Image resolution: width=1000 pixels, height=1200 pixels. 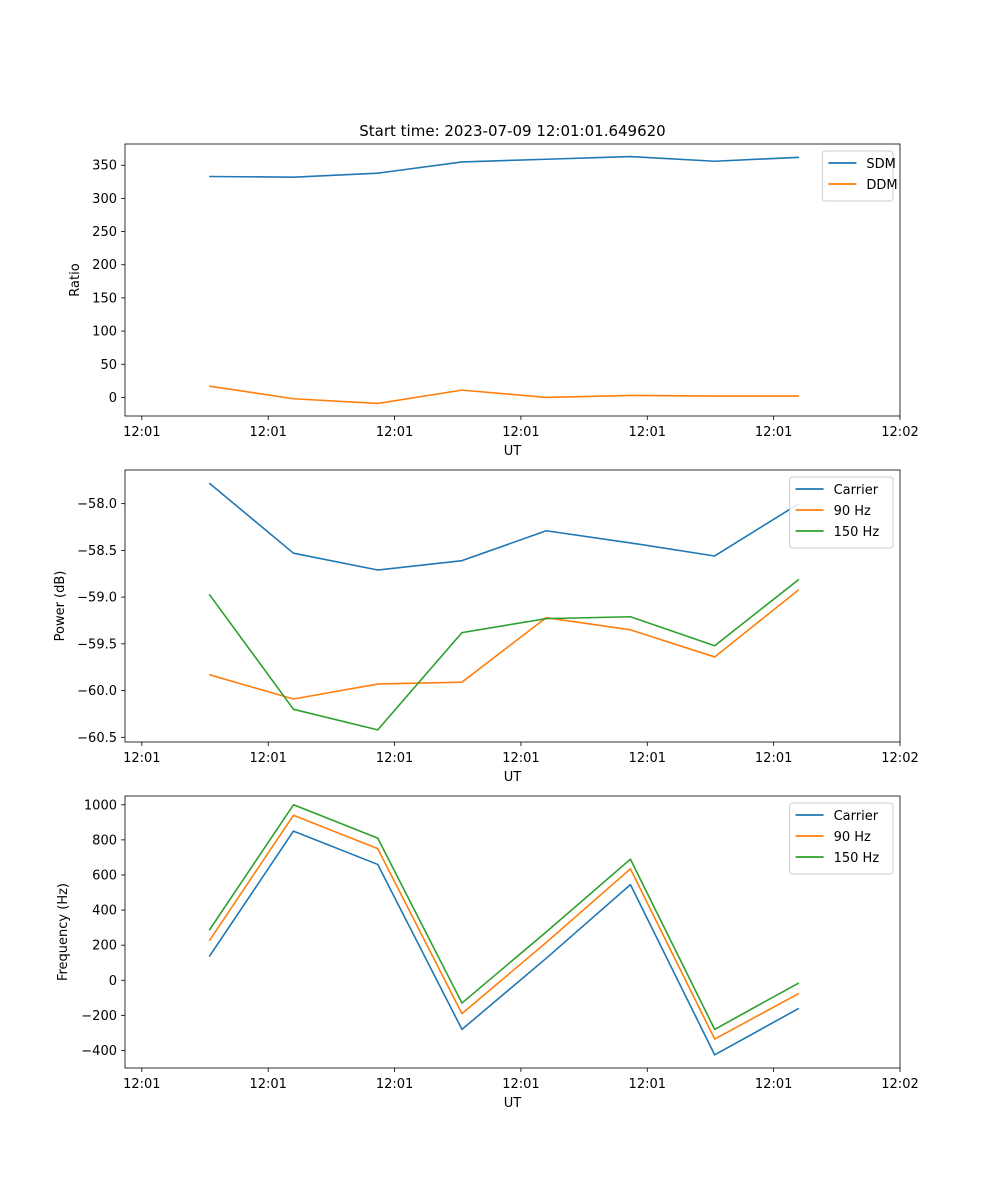 I want to click on y-tick-label: −60.5, so click(x=97, y=738).